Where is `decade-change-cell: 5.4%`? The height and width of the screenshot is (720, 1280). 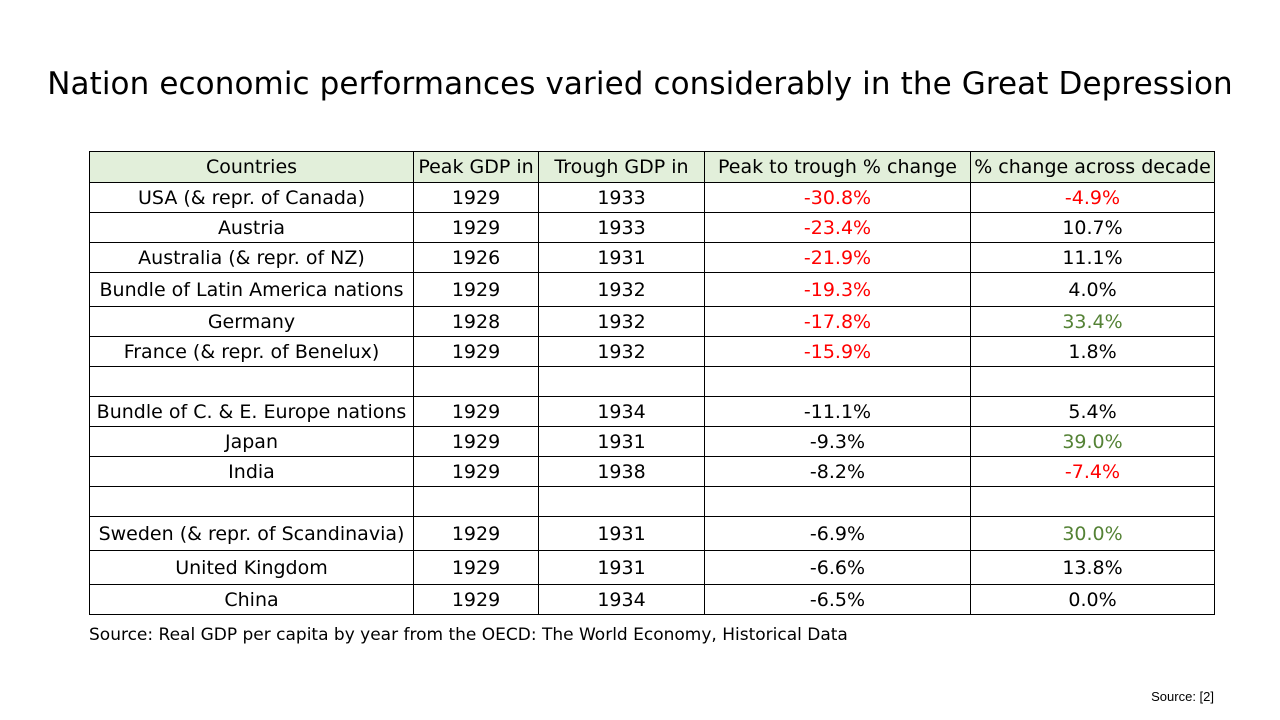
decade-change-cell: 5.4% is located at coordinates (1092, 411).